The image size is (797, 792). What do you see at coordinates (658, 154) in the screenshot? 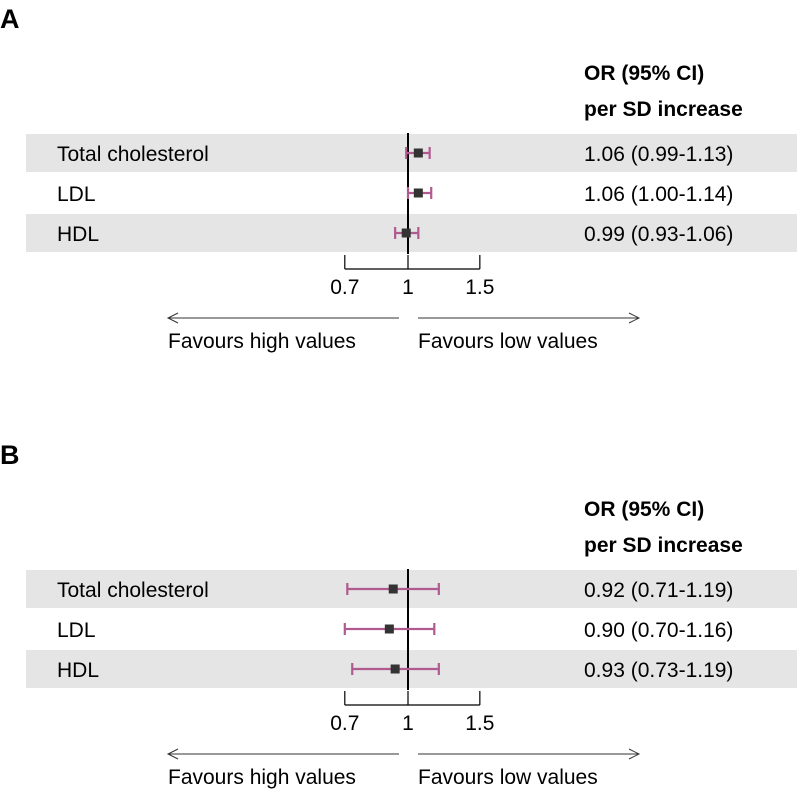
I see `row-or-text: 1.06 (0.99-1.13)` at bounding box center [658, 154].